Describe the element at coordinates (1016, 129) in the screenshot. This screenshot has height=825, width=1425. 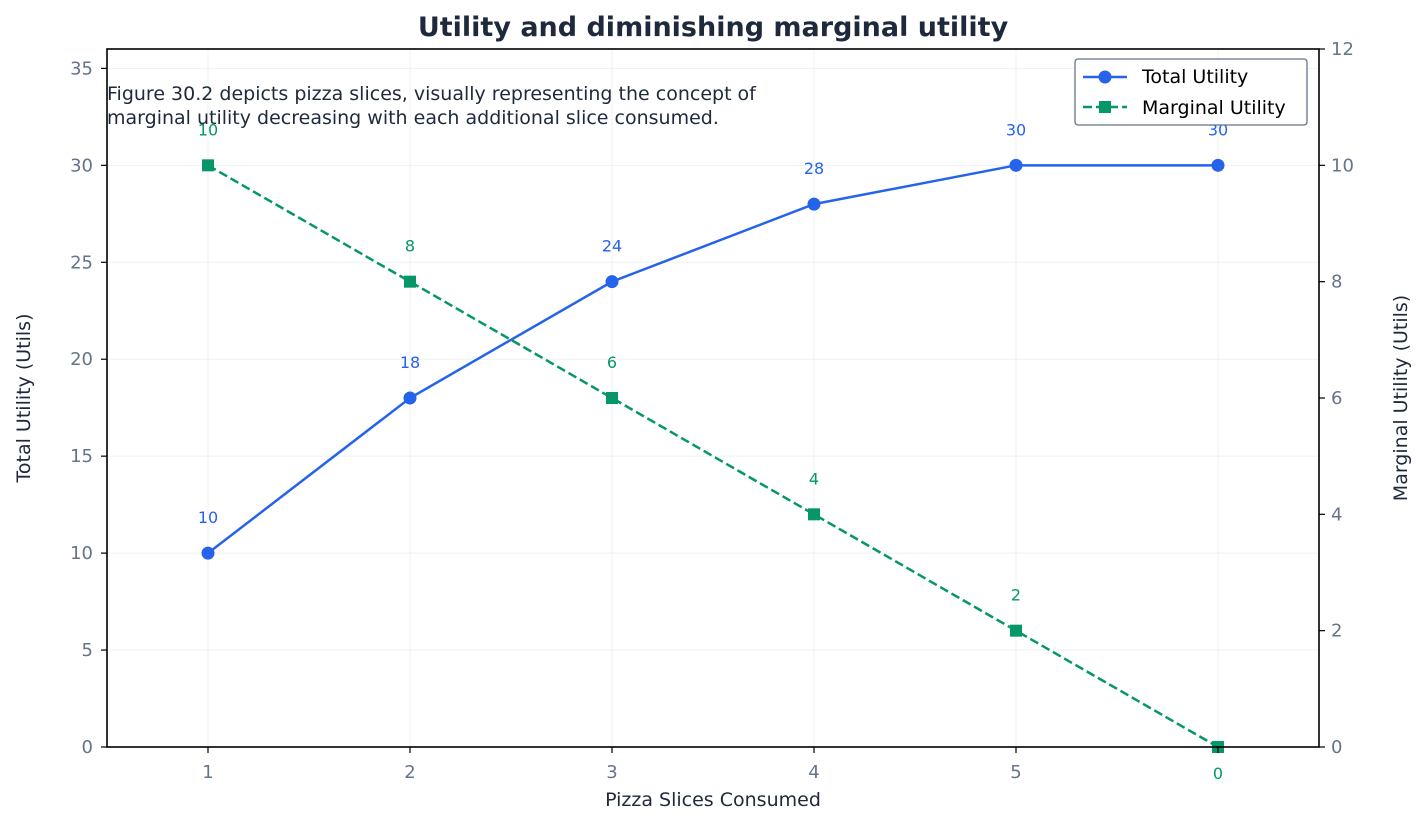
I see `data-label-total-utility: 30` at that location.